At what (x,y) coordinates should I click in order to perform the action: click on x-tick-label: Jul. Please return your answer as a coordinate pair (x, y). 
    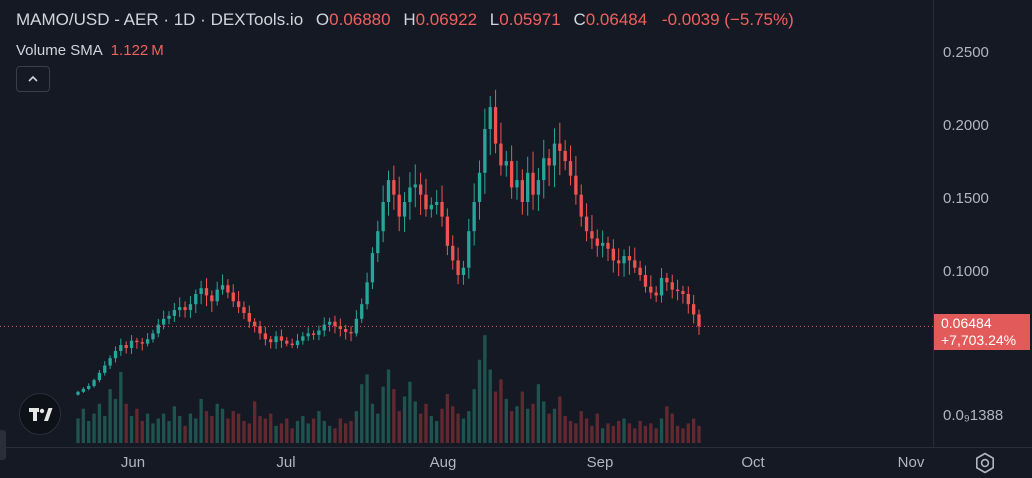
    Looking at the image, I should click on (286, 462).